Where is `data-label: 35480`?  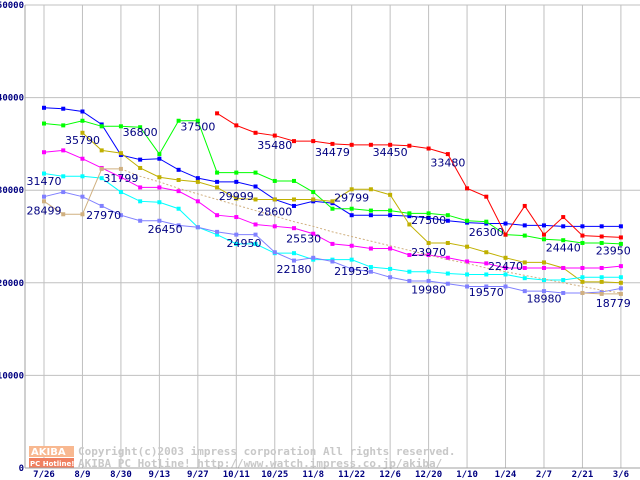
data-label: 35480 is located at coordinates (274, 145).